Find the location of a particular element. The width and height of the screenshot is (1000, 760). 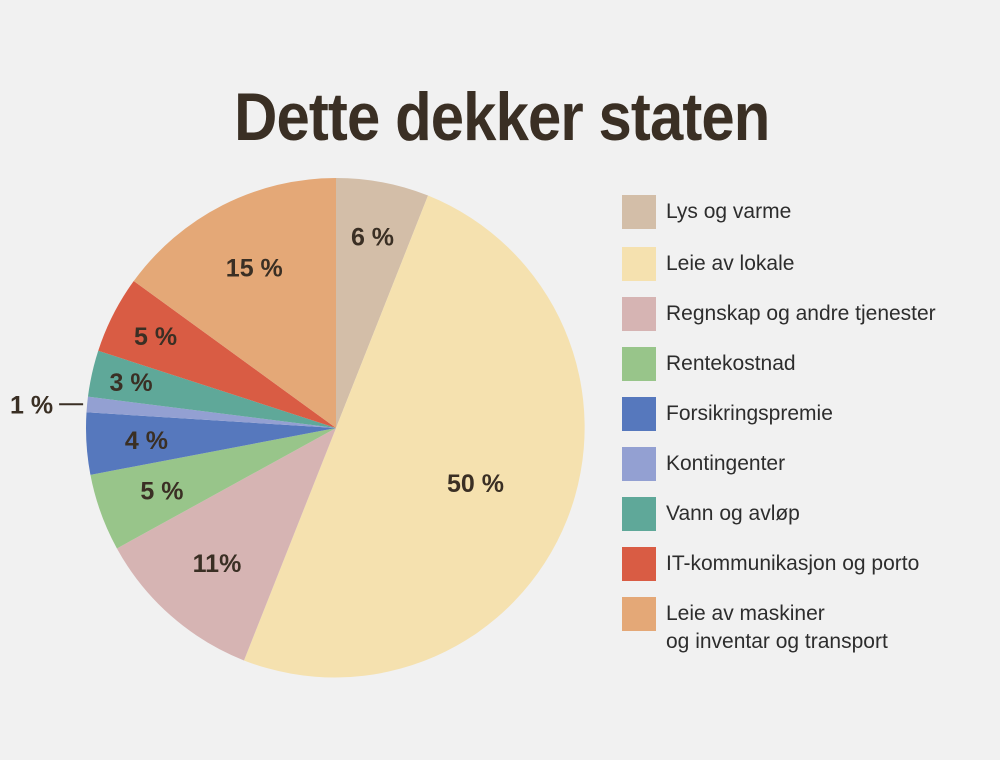

slice-label-6: 1 % is located at coordinates (31, 405).